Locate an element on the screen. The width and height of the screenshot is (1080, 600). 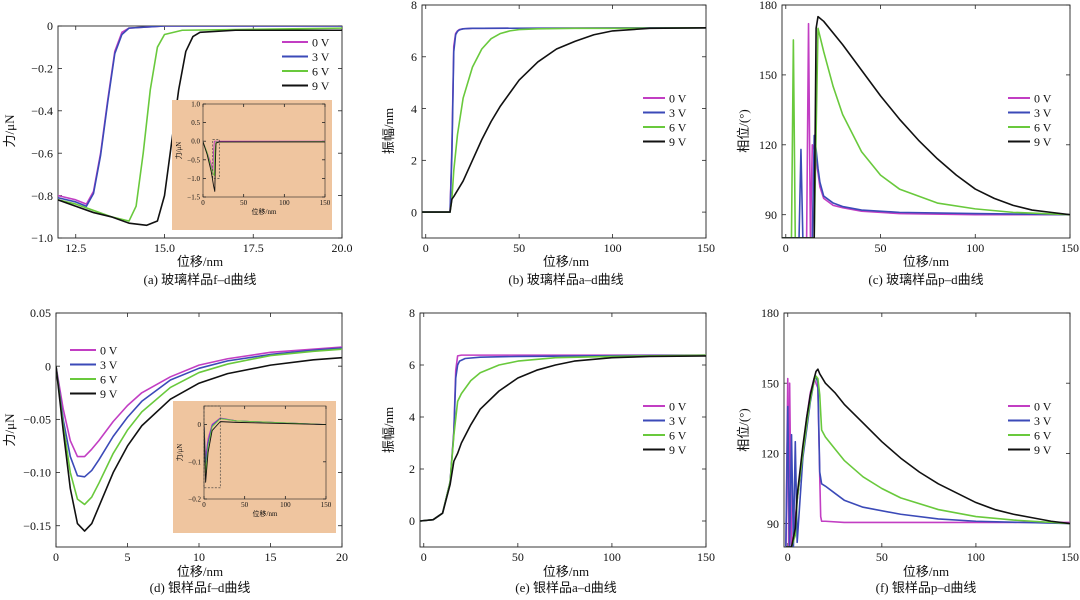
panel-caption: (e) 银样品a–d曲线 is located at coordinates (565, 587).